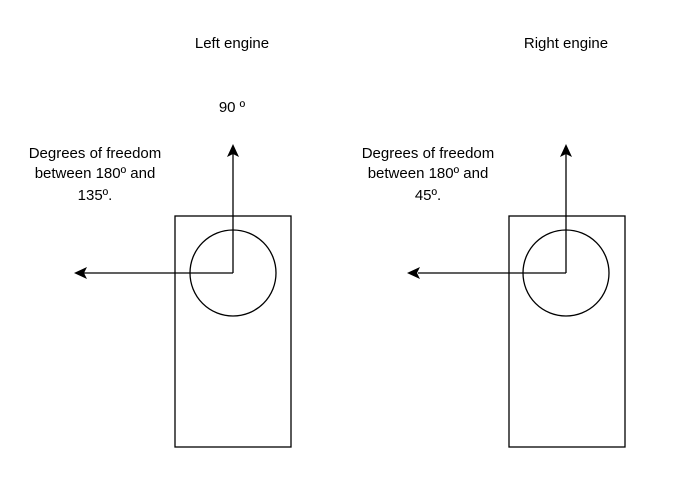  I want to click on left-engine-freedom-line-3: 135º., so click(95, 195).